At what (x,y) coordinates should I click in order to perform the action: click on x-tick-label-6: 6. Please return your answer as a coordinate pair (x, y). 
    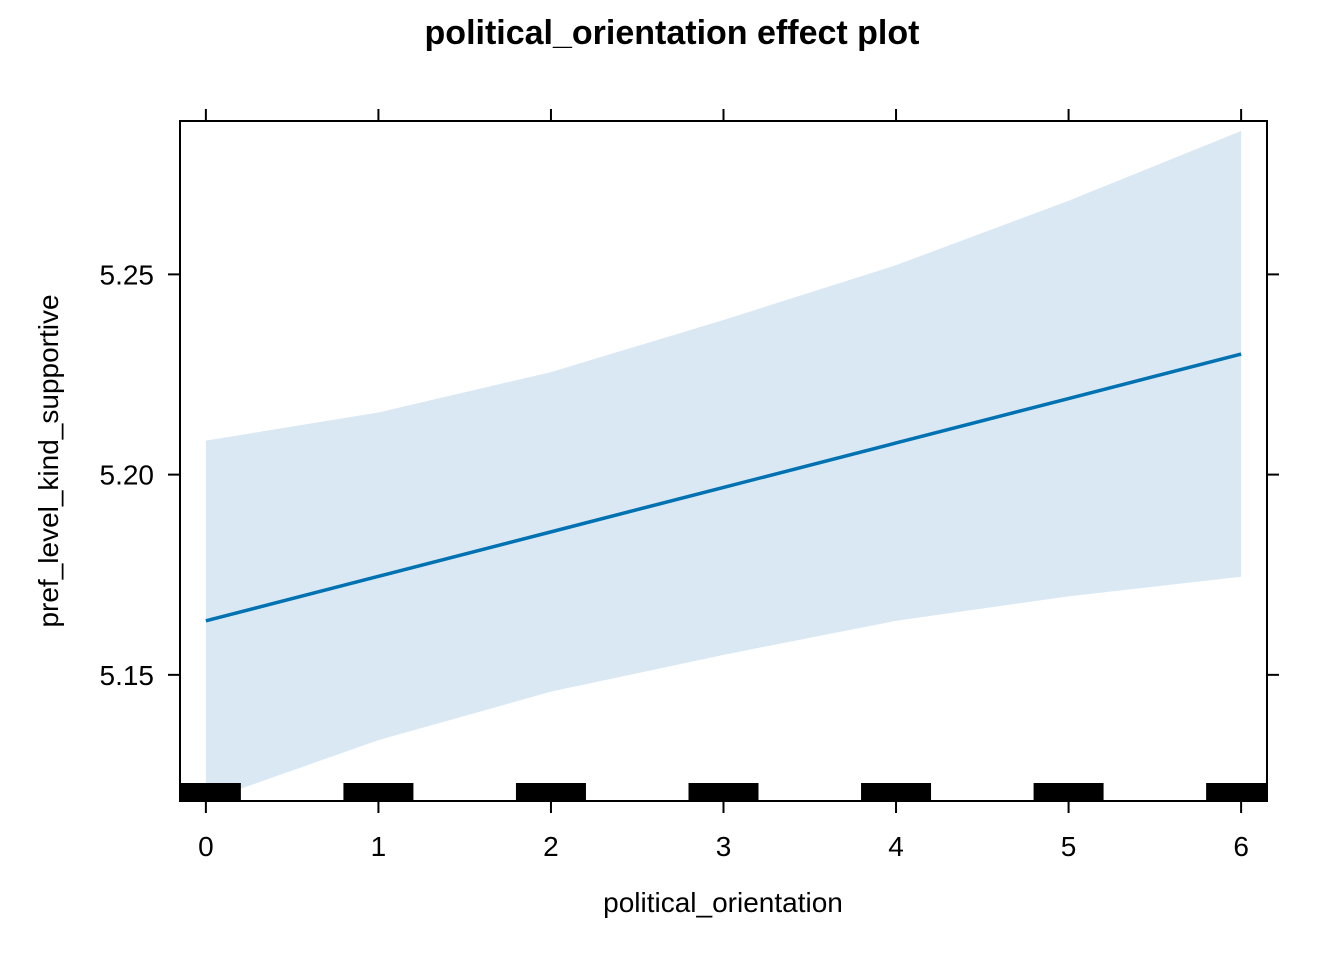
    Looking at the image, I should click on (1241, 846).